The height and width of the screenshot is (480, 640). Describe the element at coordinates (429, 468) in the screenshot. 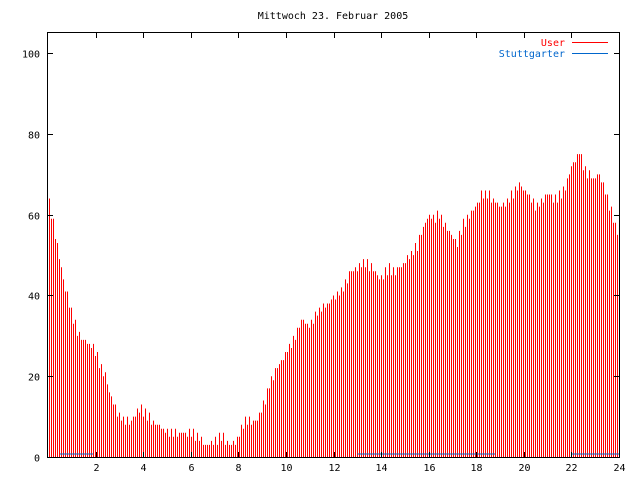

I see `x-tick-label: 16` at that location.